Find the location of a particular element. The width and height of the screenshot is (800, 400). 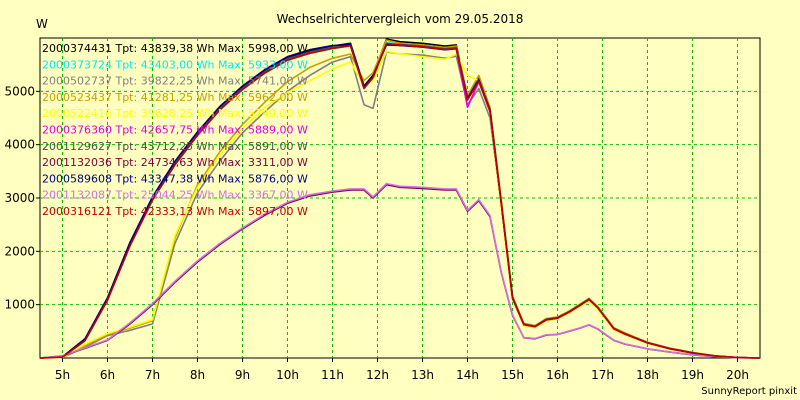

y-tick-label: 4000 is located at coordinates (19, 145).